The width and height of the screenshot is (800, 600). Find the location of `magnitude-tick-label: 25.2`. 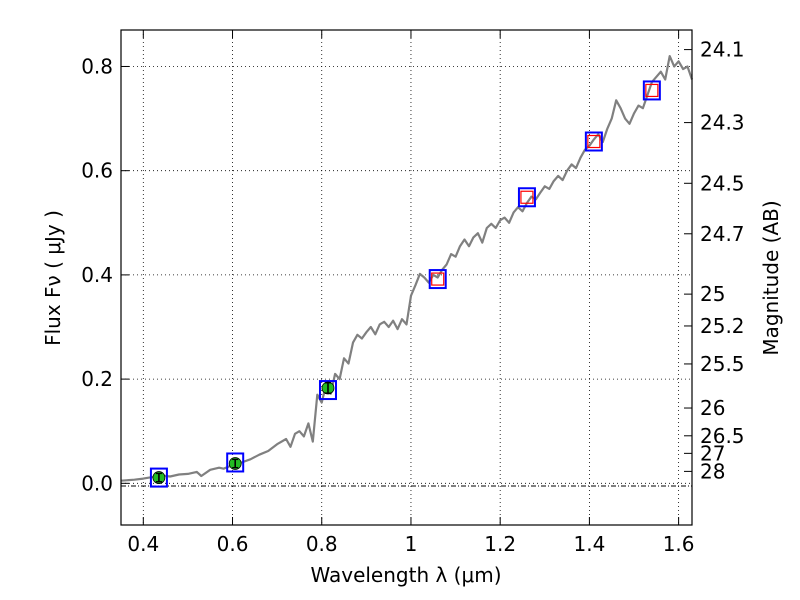

magnitude-tick-label: 25.2 is located at coordinates (722, 326).